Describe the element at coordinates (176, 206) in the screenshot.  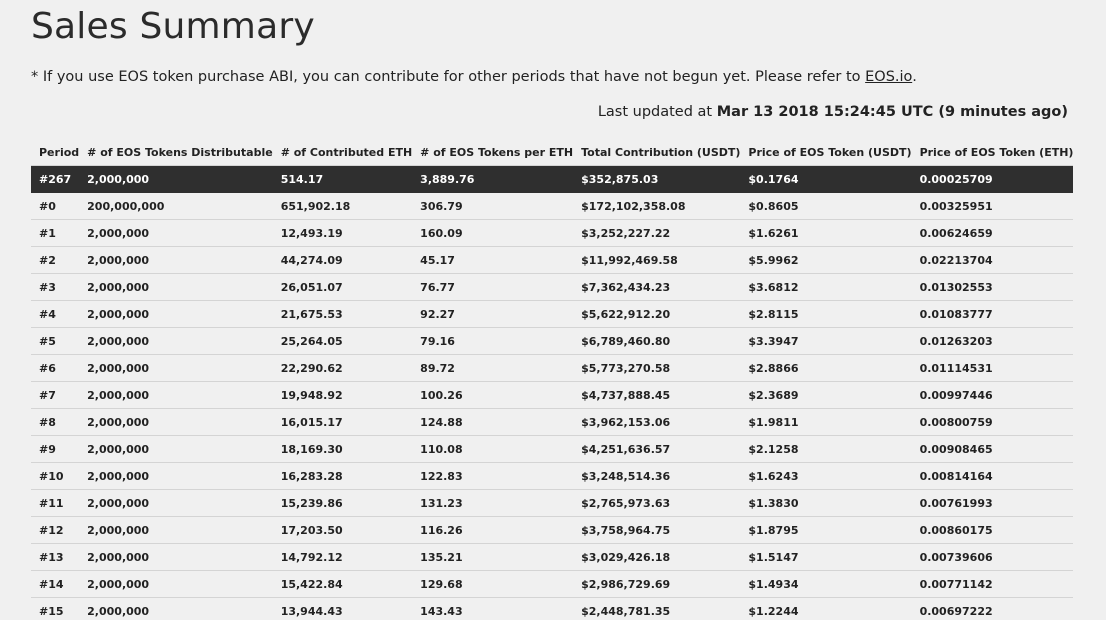
I see `cell-tokens-distributable: 200,000,000` at that location.